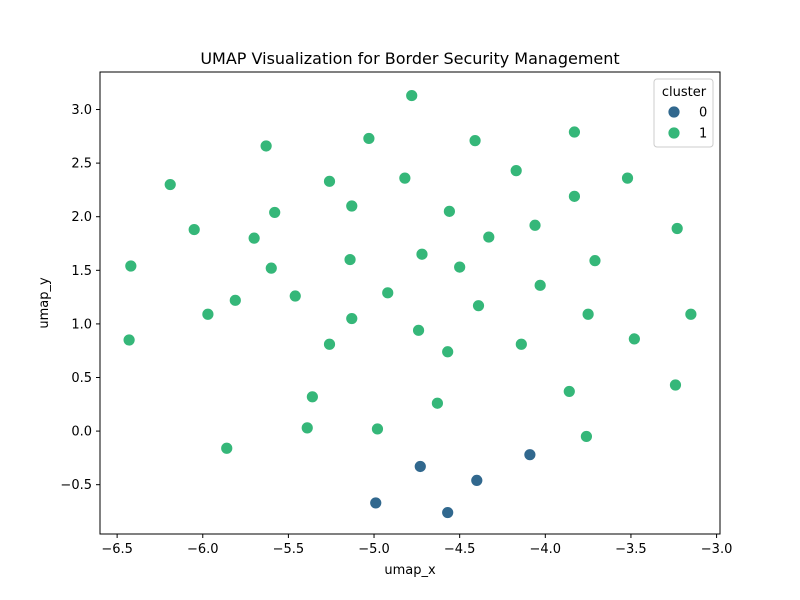  I want to click on y-tick-label: 2.5, so click(81, 164).